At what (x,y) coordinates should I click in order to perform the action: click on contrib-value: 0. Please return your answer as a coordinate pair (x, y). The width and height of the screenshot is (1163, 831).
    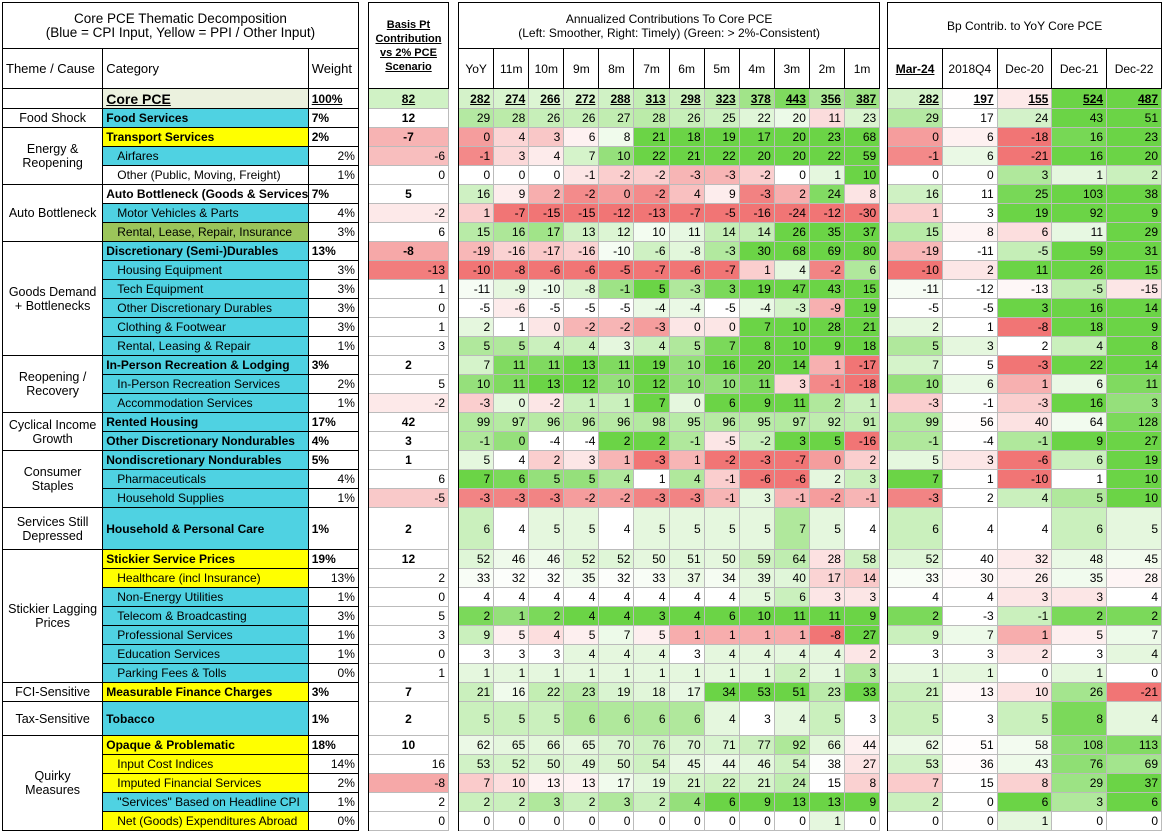
    Looking at the image, I should click on (1134, 821).